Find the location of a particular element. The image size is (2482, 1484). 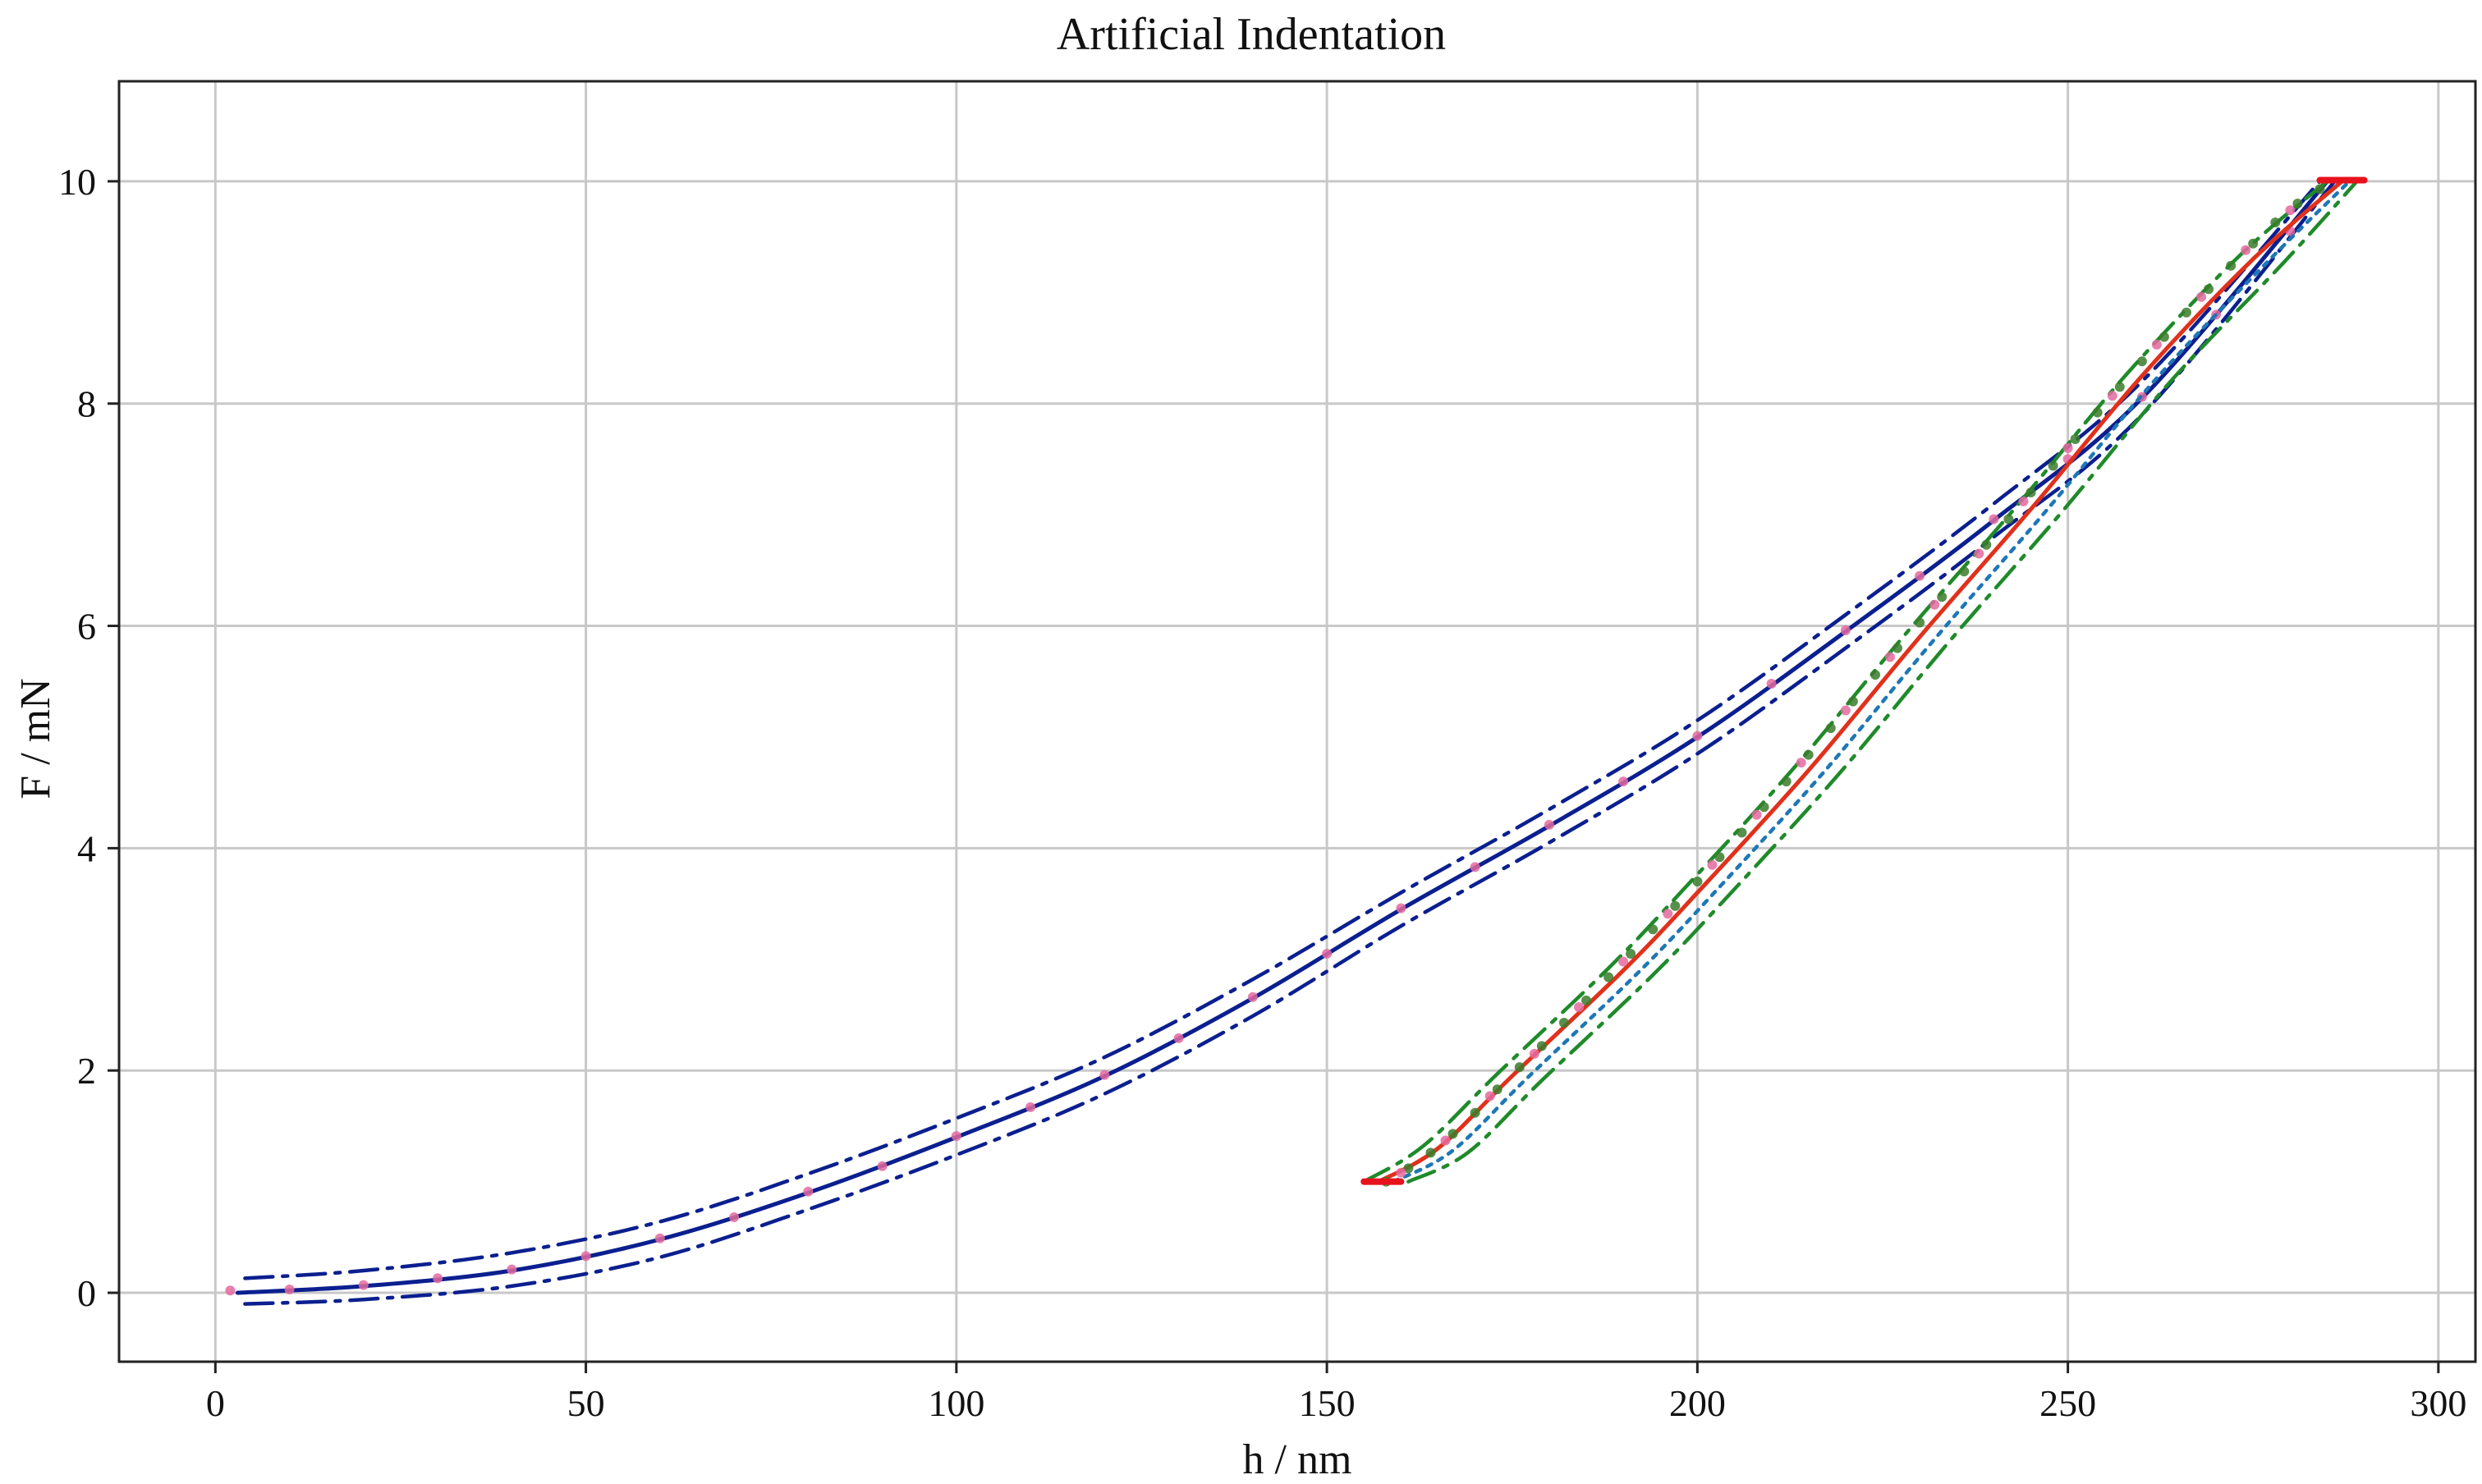

x-tick-label-3: 150 is located at coordinates (1327, 1403).